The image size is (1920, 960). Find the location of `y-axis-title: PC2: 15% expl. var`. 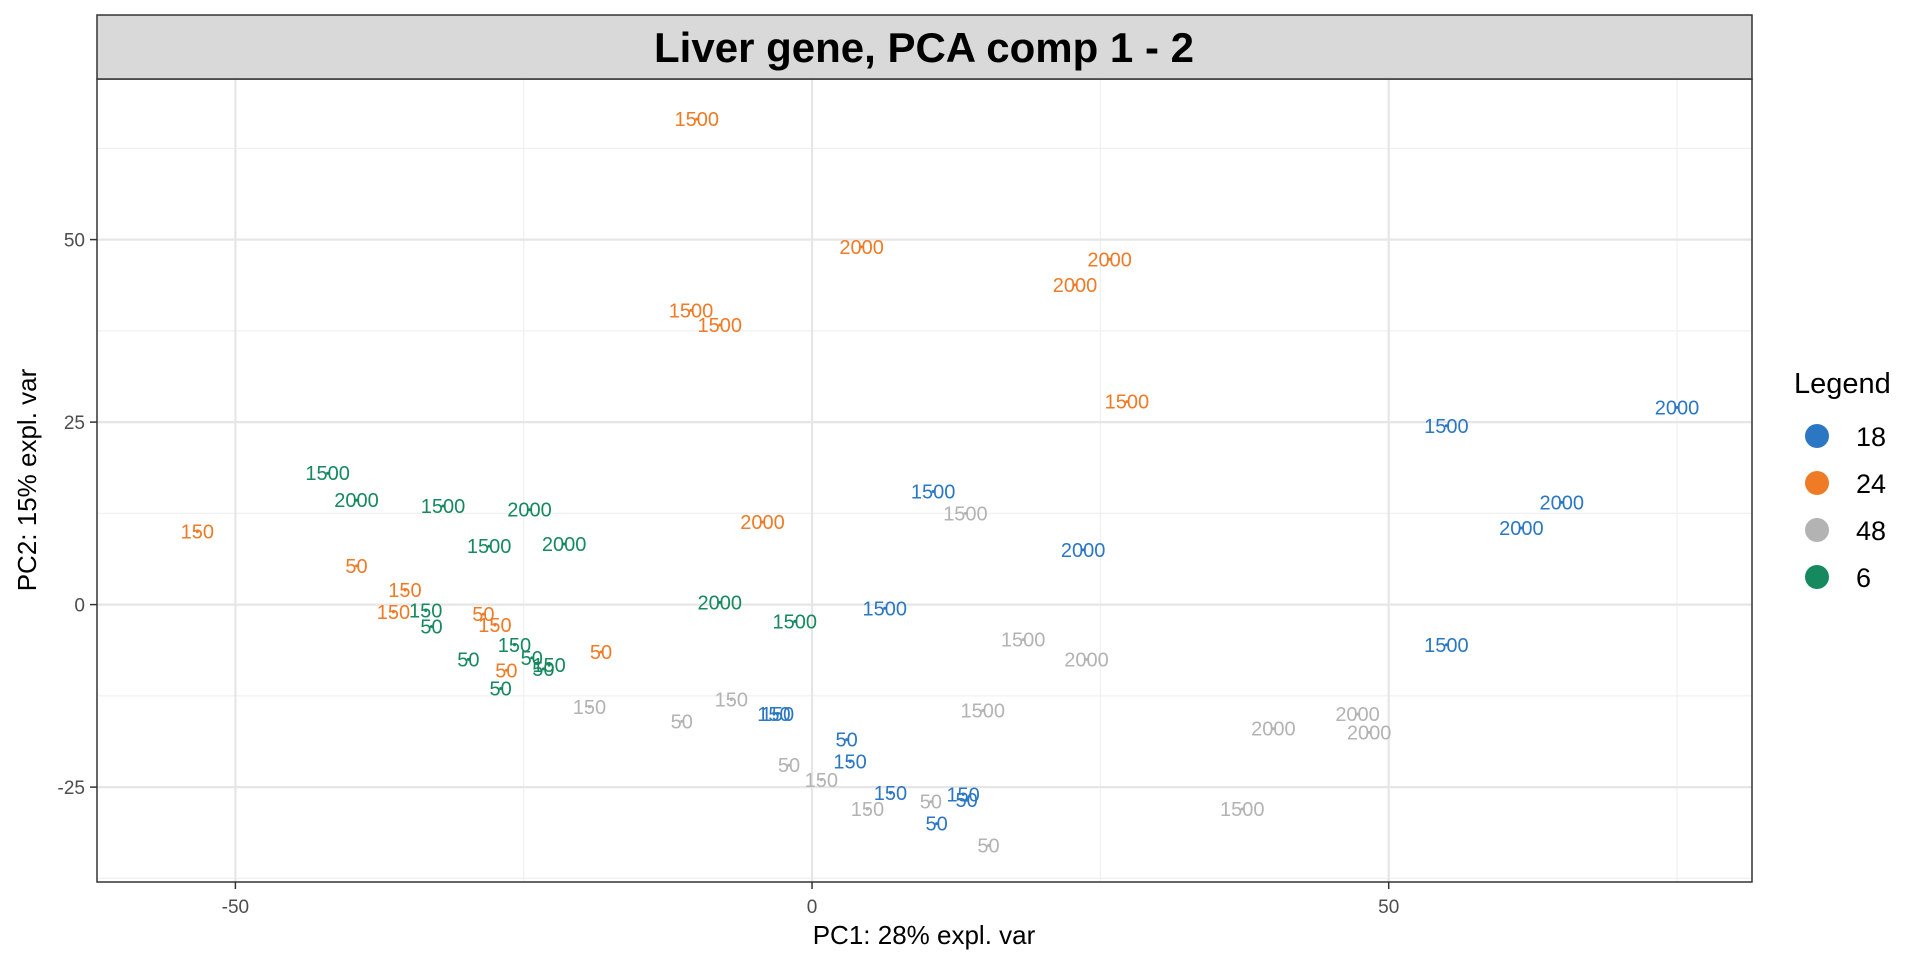

y-axis-title: PC2: 15% expl. var is located at coordinates (27, 479).